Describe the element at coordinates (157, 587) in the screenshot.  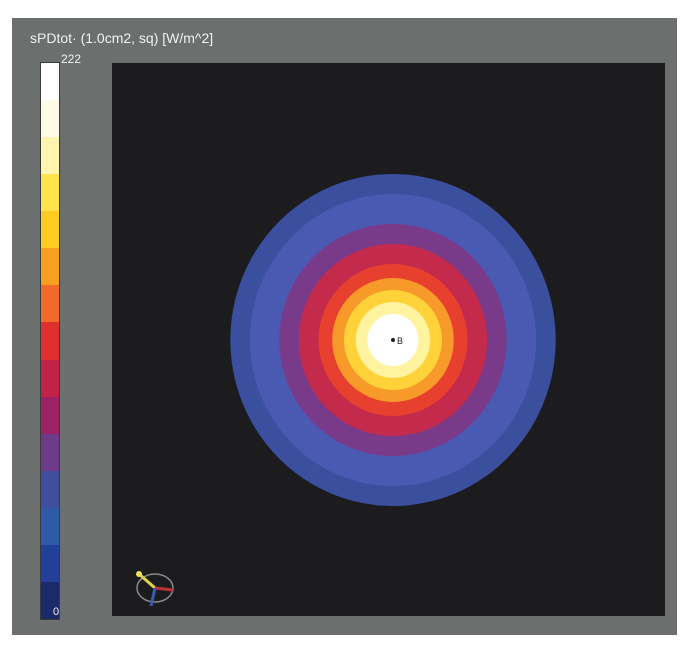
I see `axis-orientation-icon` at that location.